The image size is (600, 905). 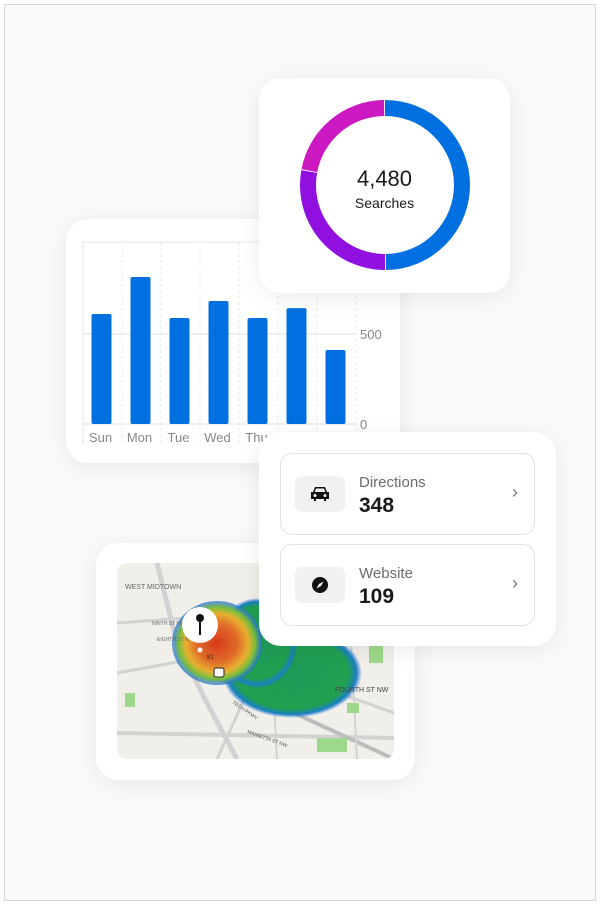 I want to click on directions-item: Directions 348 ›, so click(x=407, y=494).